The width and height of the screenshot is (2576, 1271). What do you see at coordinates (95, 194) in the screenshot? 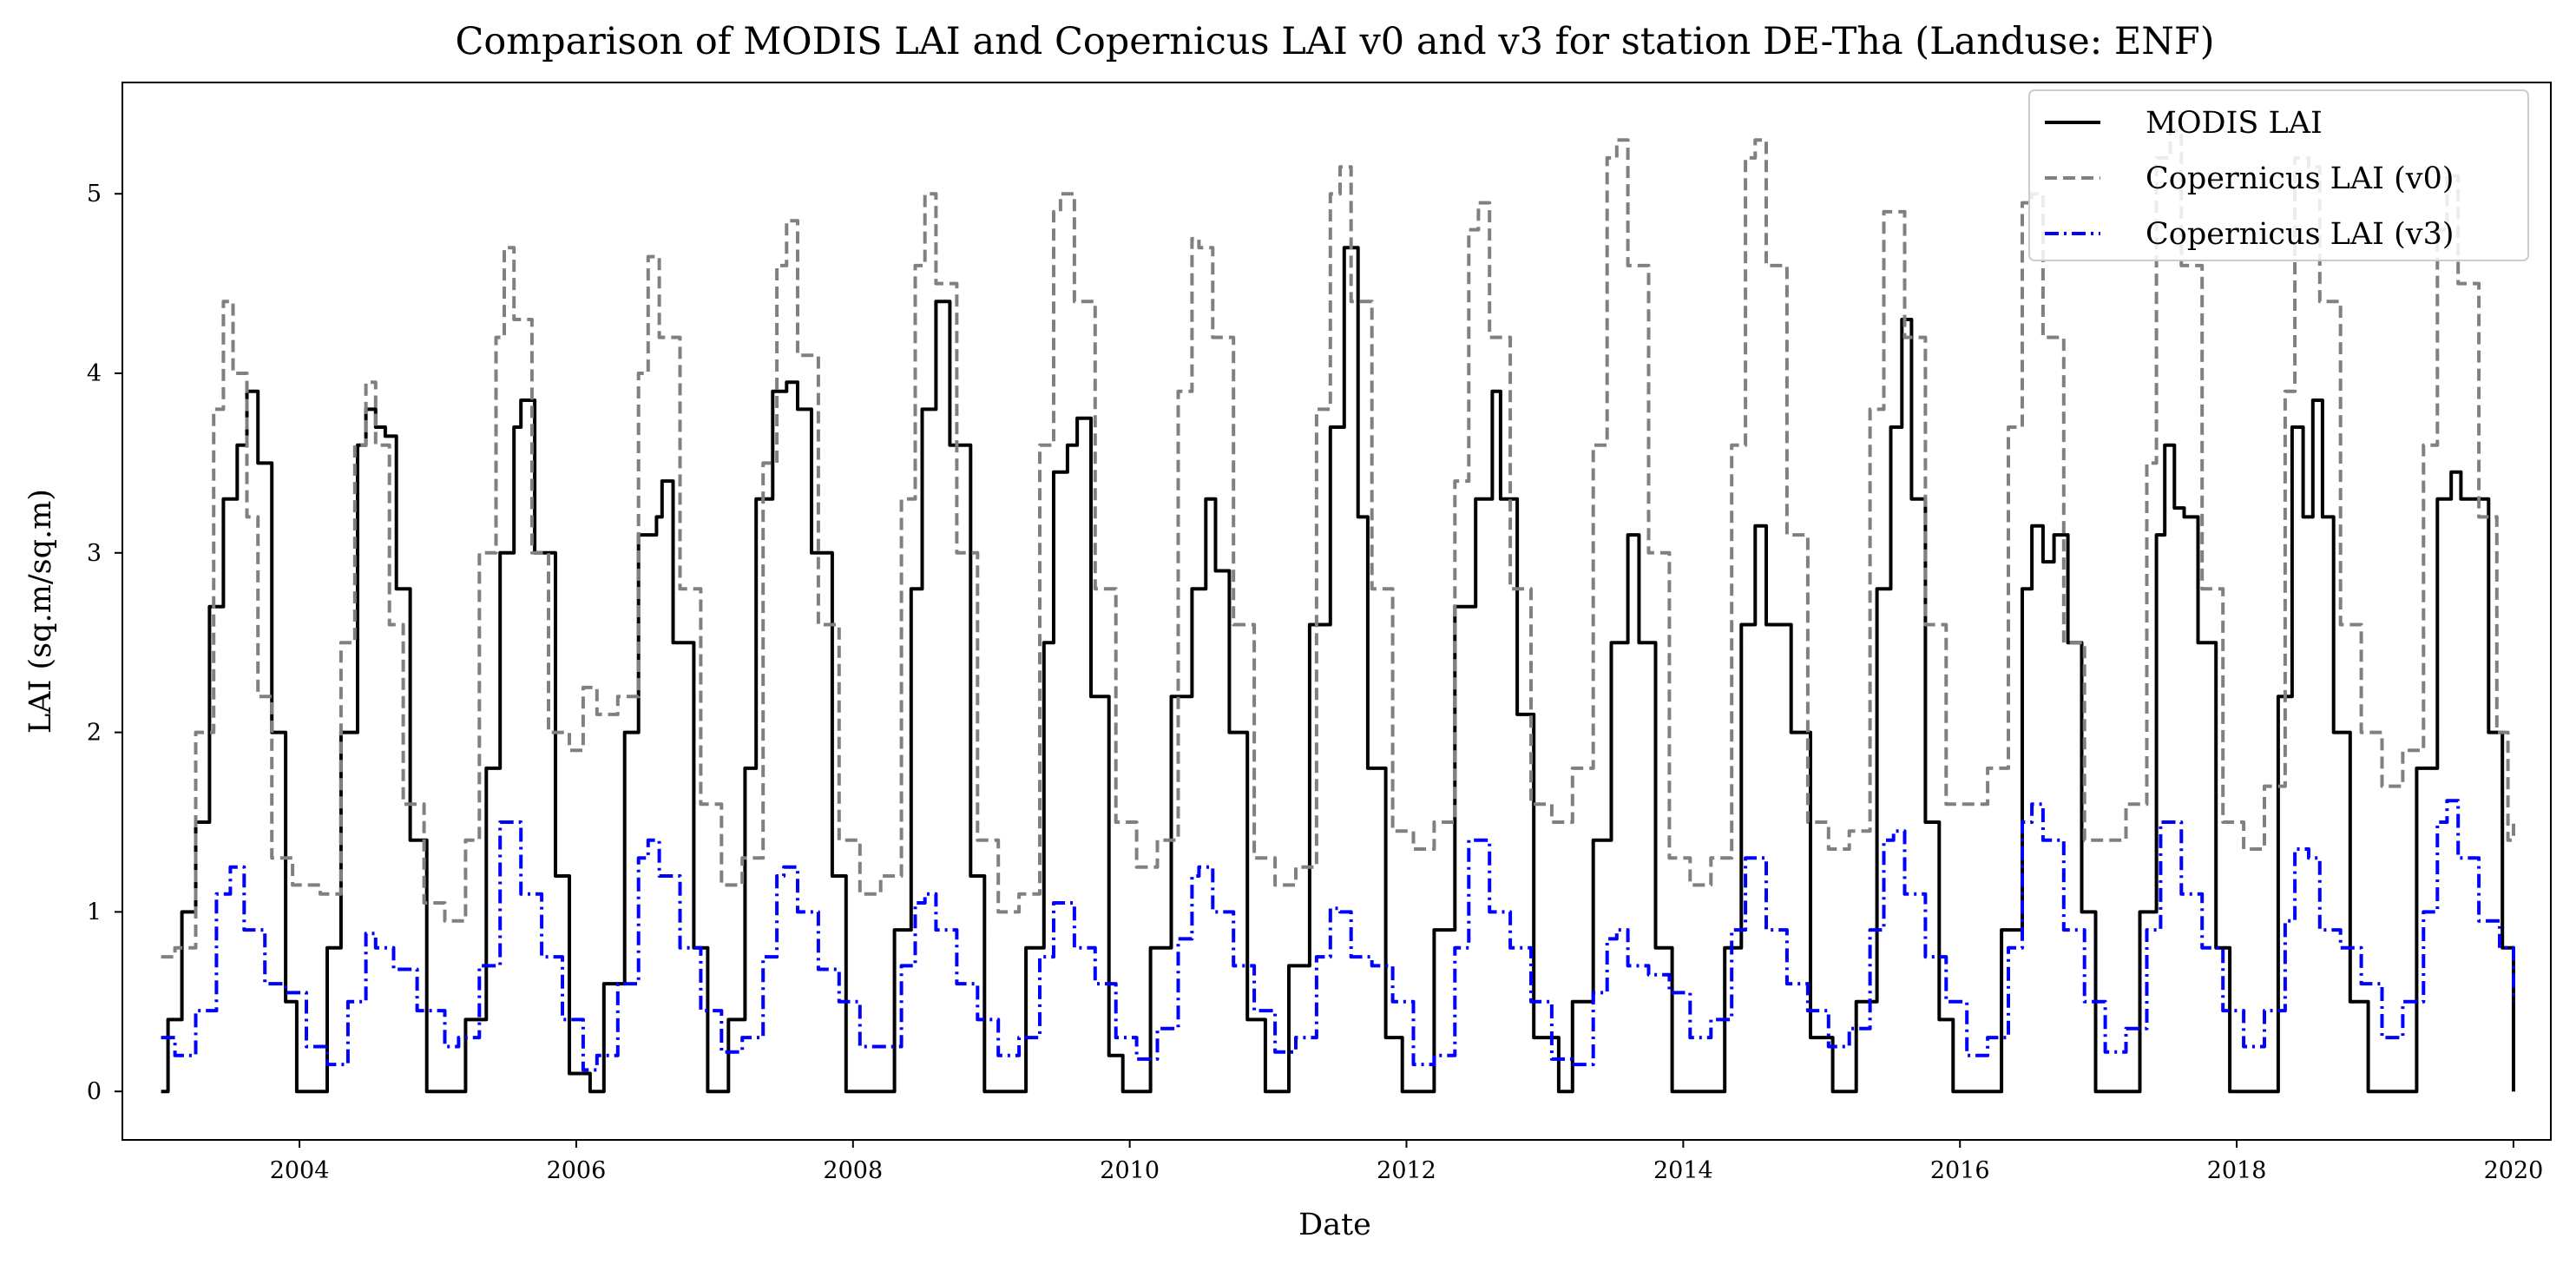
I see `y-tick-label: 5` at bounding box center [95, 194].